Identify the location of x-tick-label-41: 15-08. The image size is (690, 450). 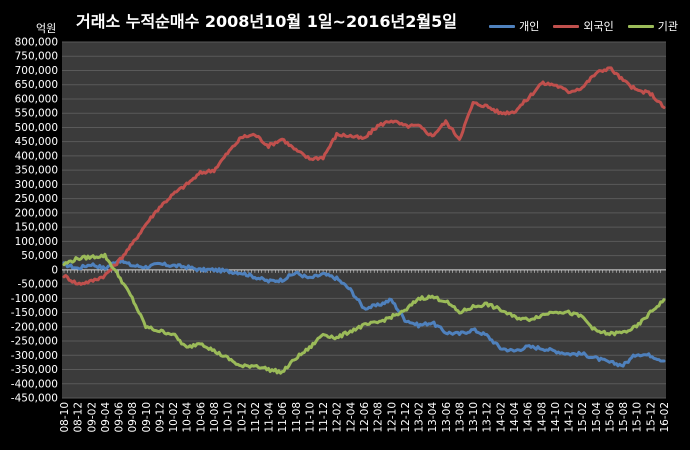
(624, 417).